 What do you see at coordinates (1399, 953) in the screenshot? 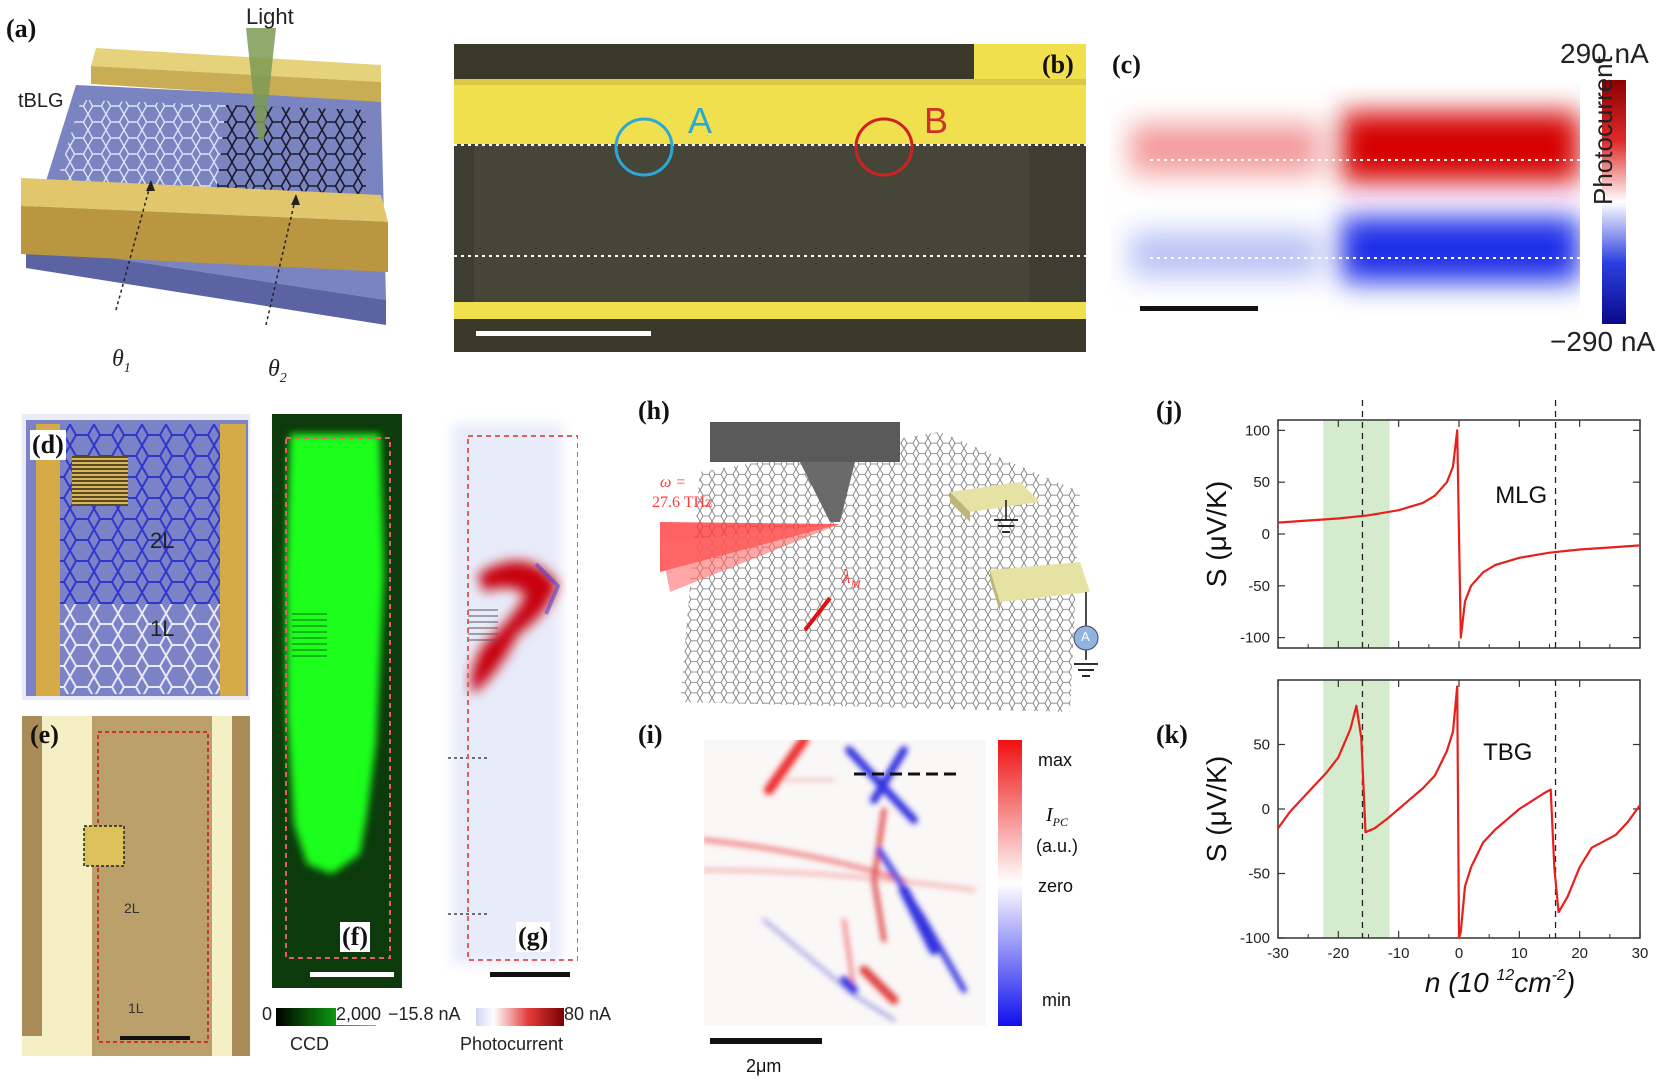
I see `xtick-label-1-2: -10` at bounding box center [1399, 953].